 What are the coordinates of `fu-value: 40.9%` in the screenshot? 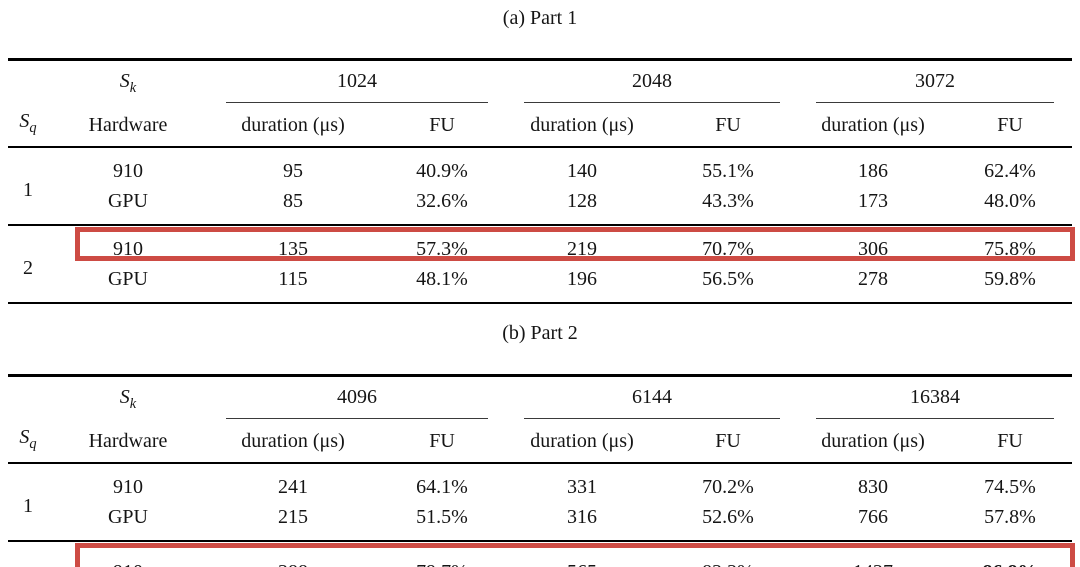 It's located at (442, 171).